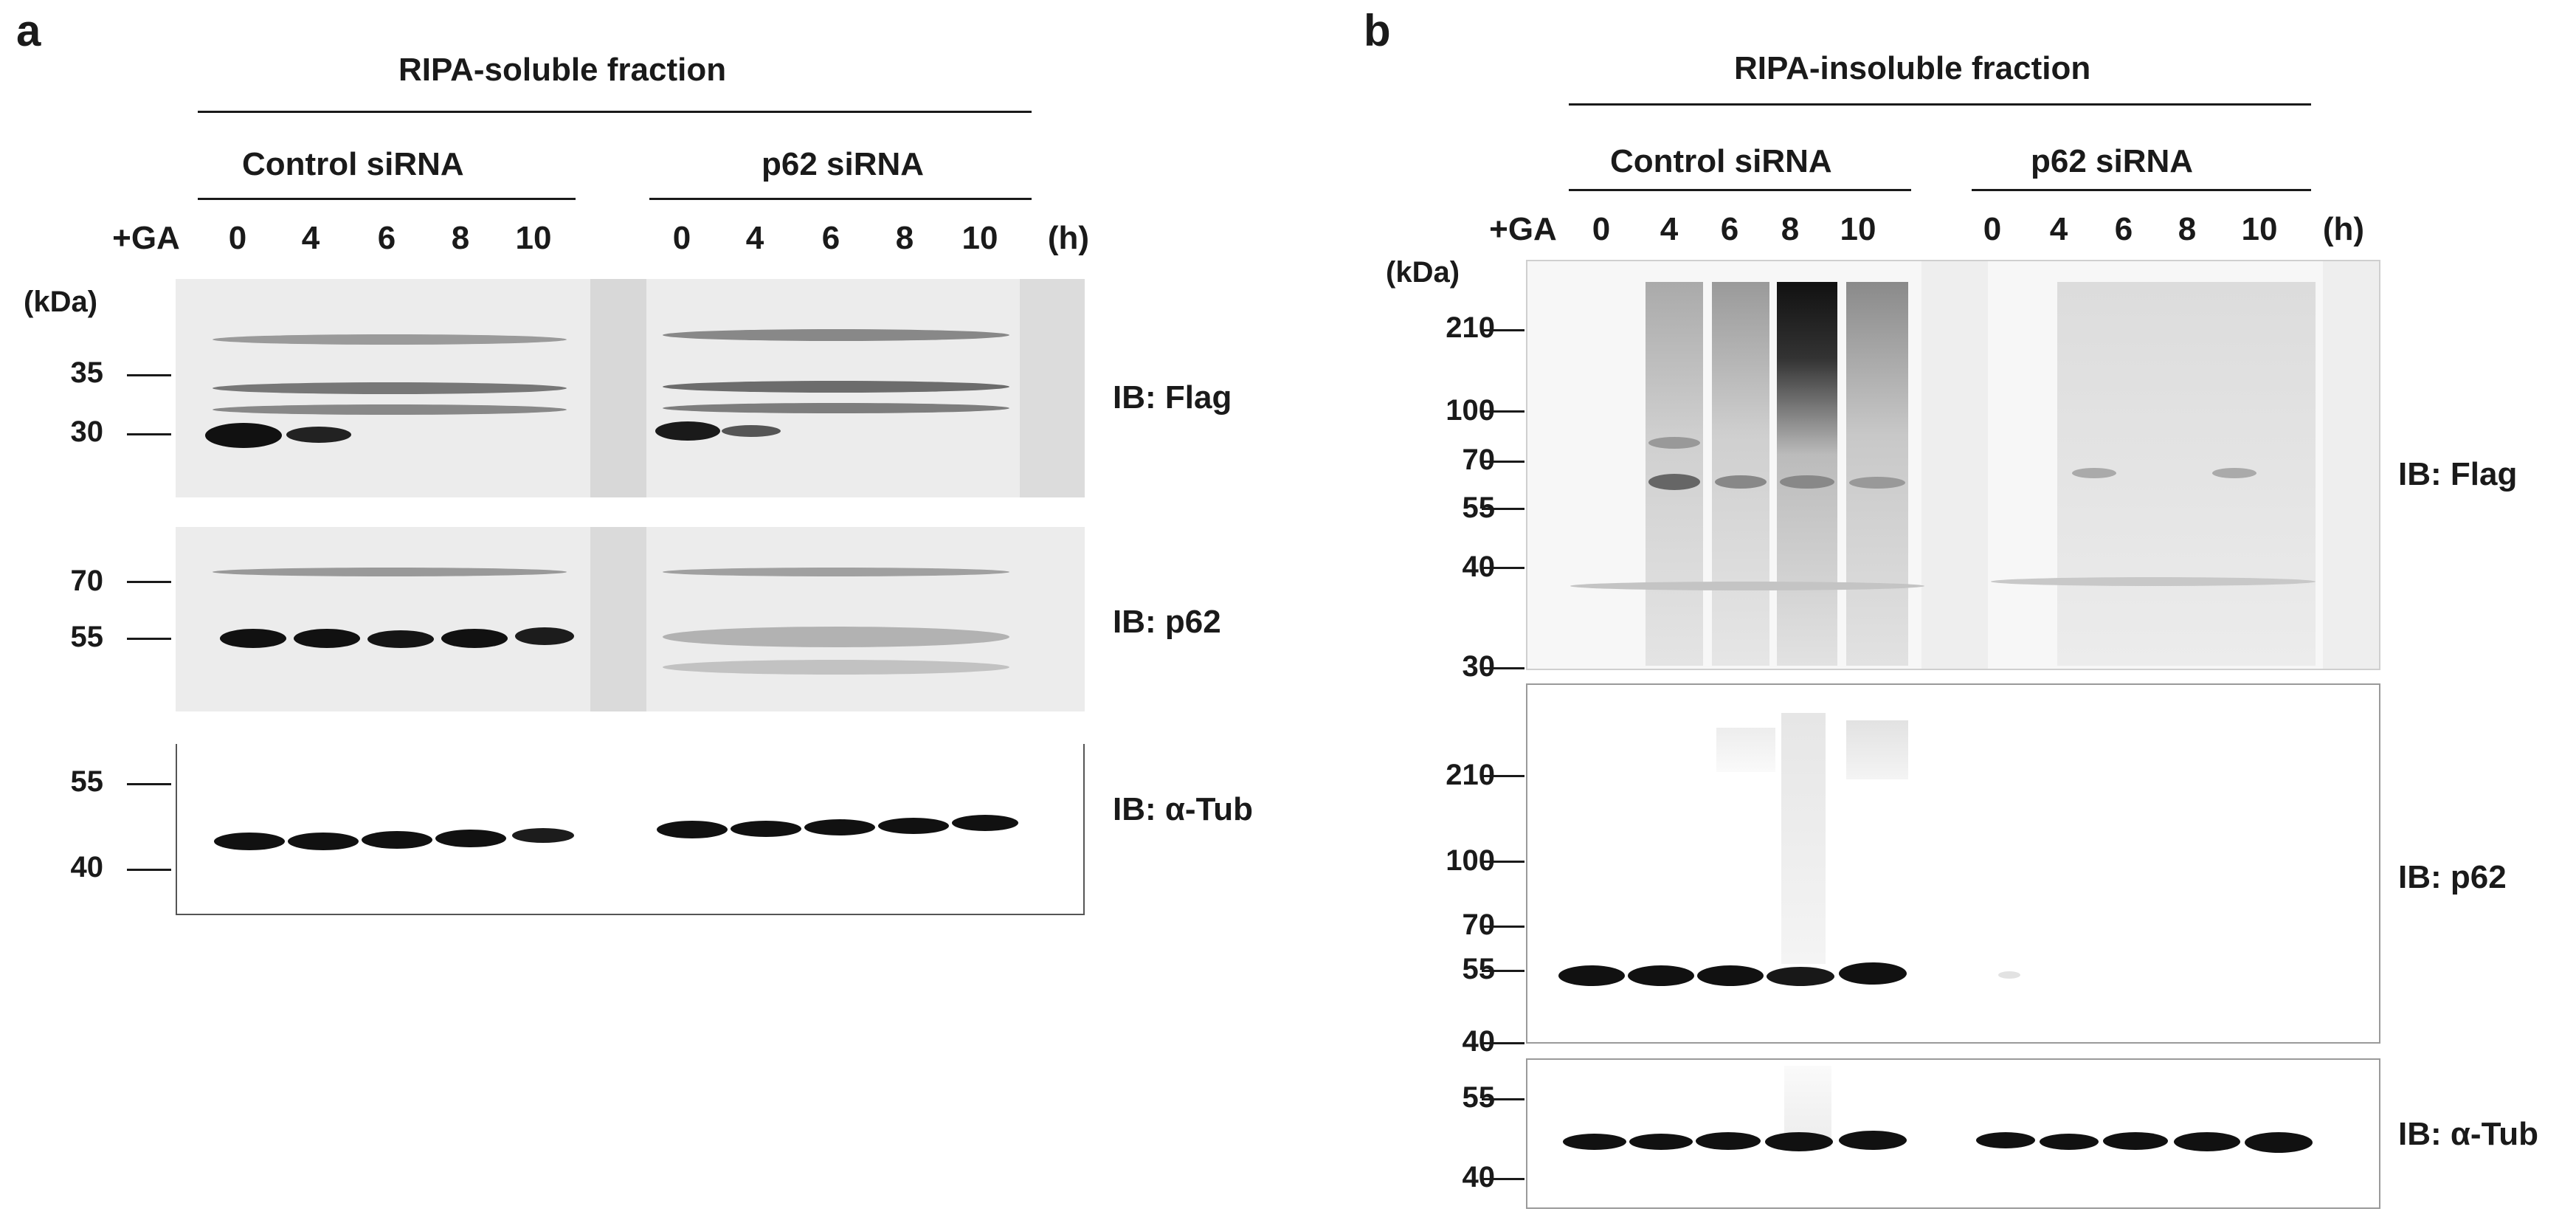 This screenshot has height=1220, width=2576. What do you see at coordinates (1503, 1179) in the screenshot?
I see `panel-b-tub-tick` at bounding box center [1503, 1179].